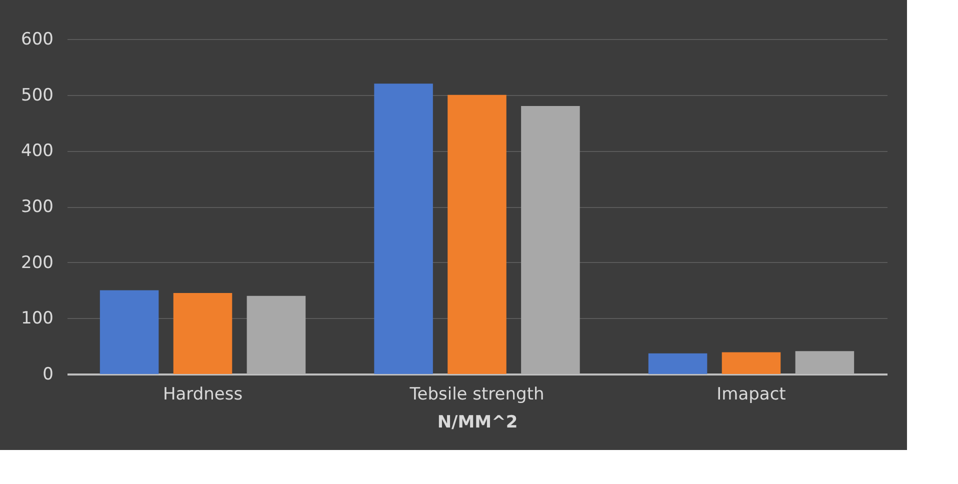 The image size is (958, 484). Describe the element at coordinates (37, 151) in the screenshot. I see `y-tick-label: 400` at that location.